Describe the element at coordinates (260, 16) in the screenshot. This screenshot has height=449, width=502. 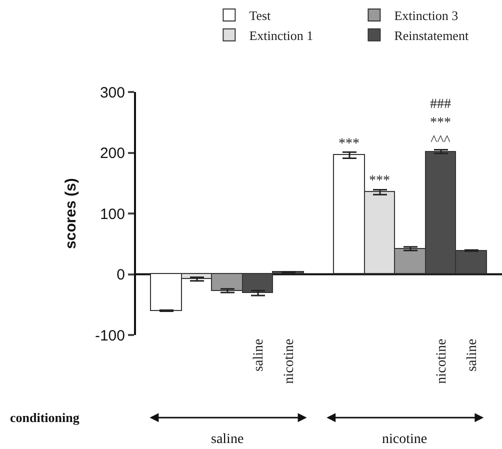
I see `legend-label: Test` at that location.